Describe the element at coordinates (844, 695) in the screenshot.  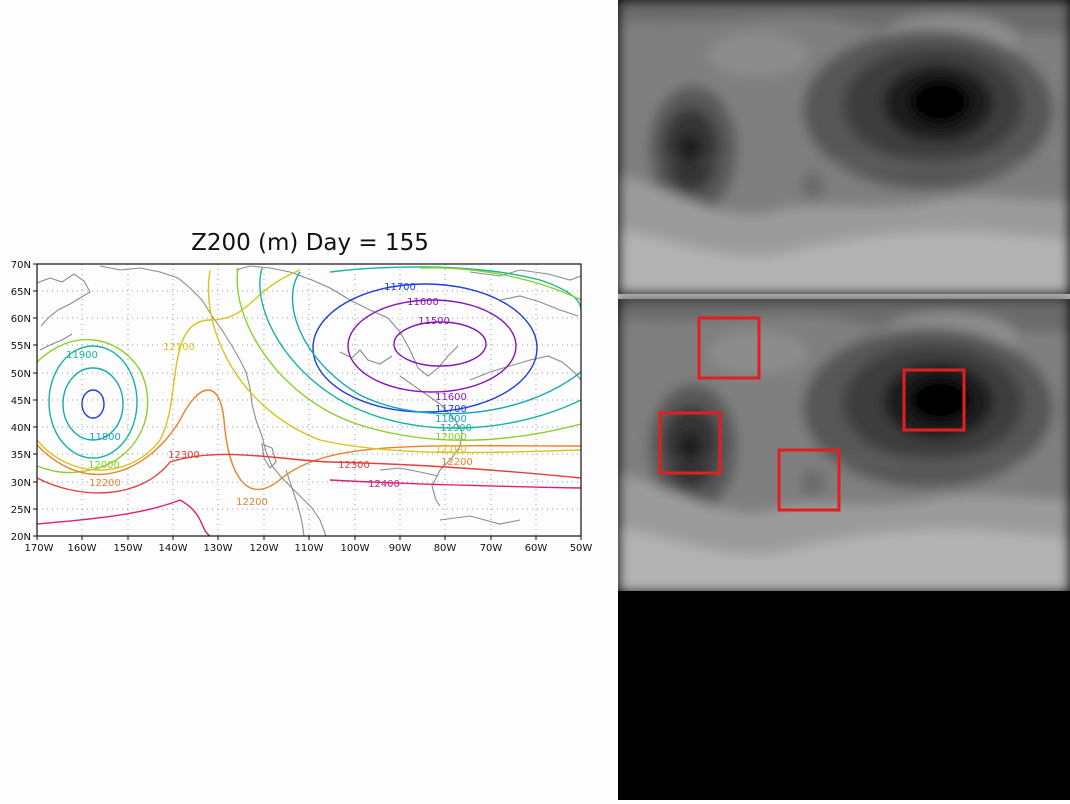
I see `empty-area` at that location.